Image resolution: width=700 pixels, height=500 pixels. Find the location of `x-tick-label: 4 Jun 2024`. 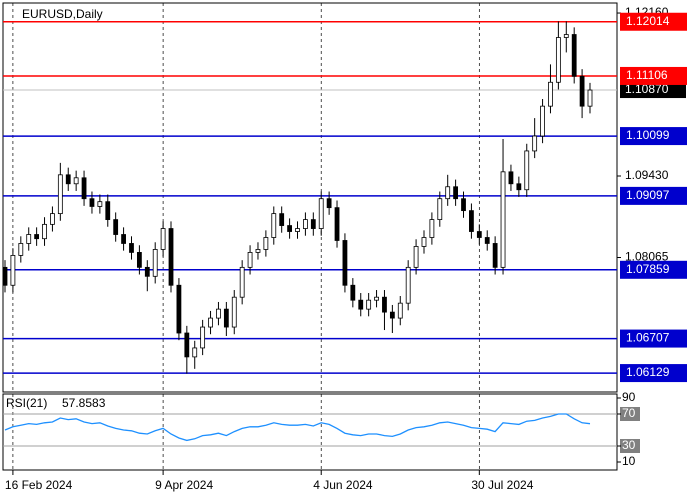

x-tick-label: 4 Jun 2024 is located at coordinates (343, 485).